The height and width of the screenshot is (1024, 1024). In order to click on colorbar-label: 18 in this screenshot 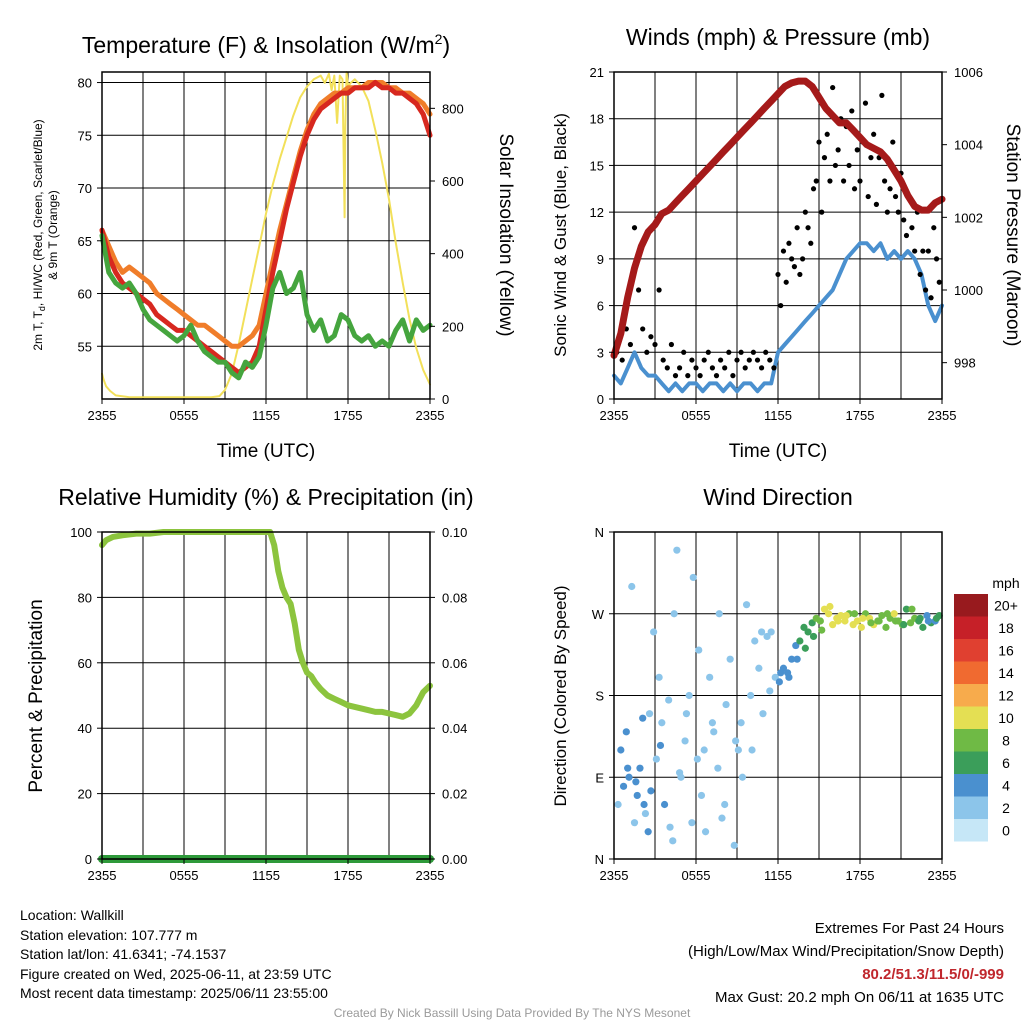, I will do `click(1006, 628)`.